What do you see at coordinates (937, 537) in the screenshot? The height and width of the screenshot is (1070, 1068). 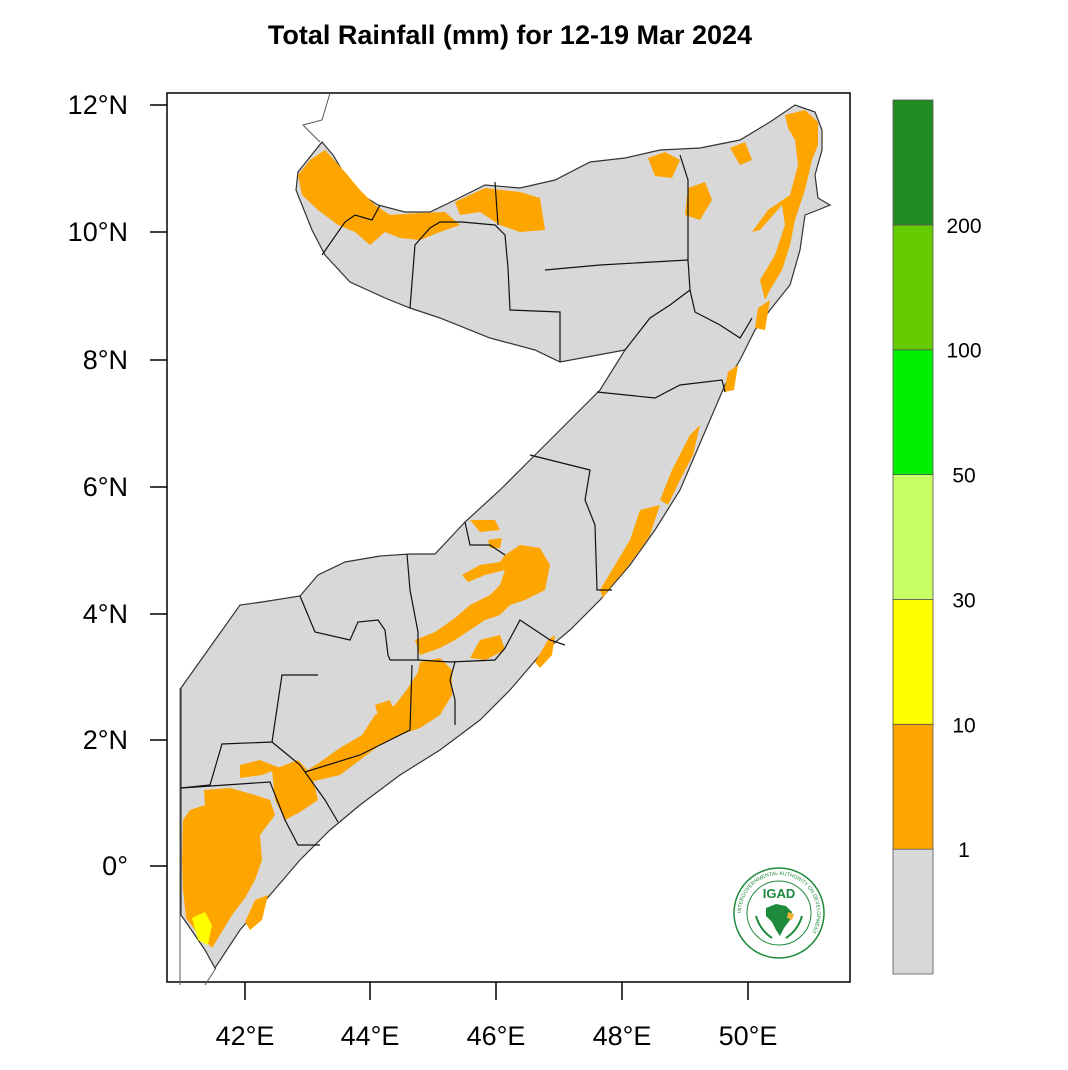 I see `colorbar: 1 10 30 50 100 200` at bounding box center [937, 537].